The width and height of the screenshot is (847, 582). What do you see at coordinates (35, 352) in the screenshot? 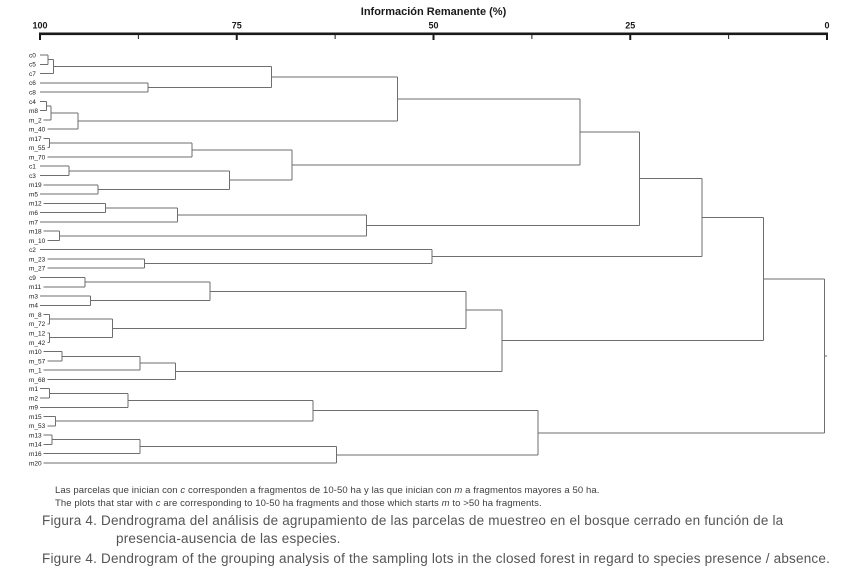
I see `leaf-label: m10` at bounding box center [35, 352].